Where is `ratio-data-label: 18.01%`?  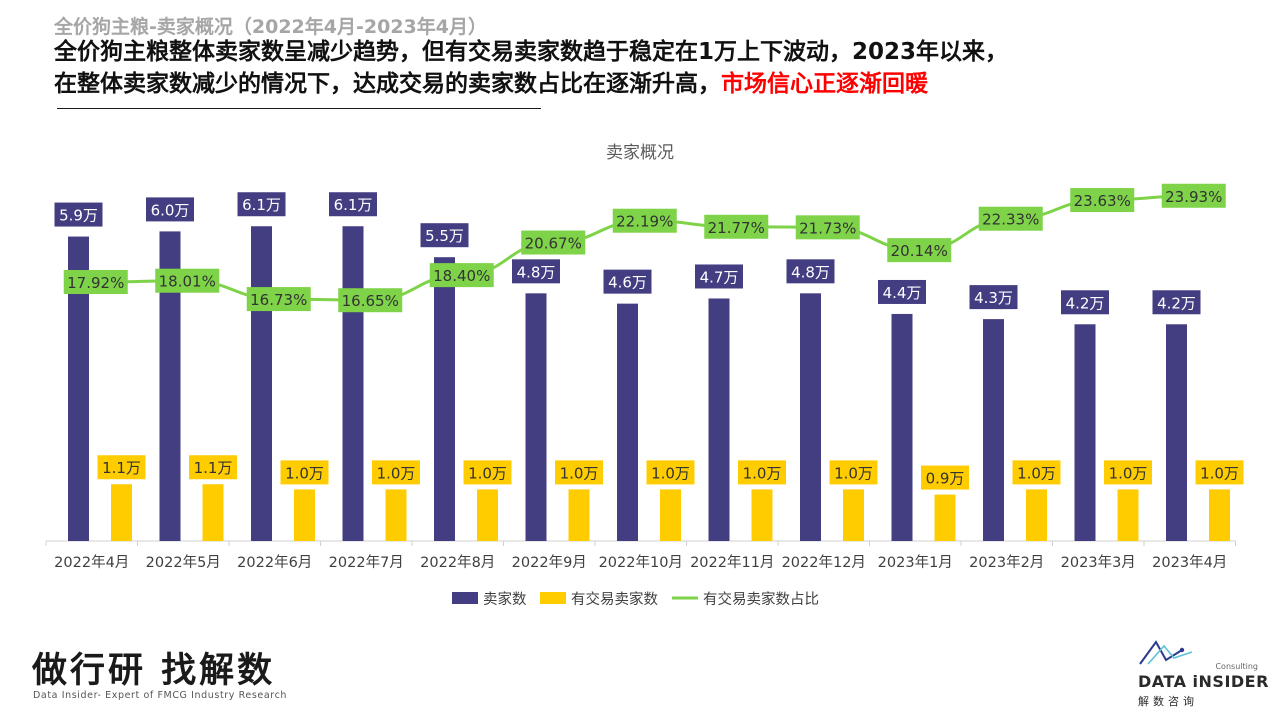 ratio-data-label: 18.01% is located at coordinates (187, 282).